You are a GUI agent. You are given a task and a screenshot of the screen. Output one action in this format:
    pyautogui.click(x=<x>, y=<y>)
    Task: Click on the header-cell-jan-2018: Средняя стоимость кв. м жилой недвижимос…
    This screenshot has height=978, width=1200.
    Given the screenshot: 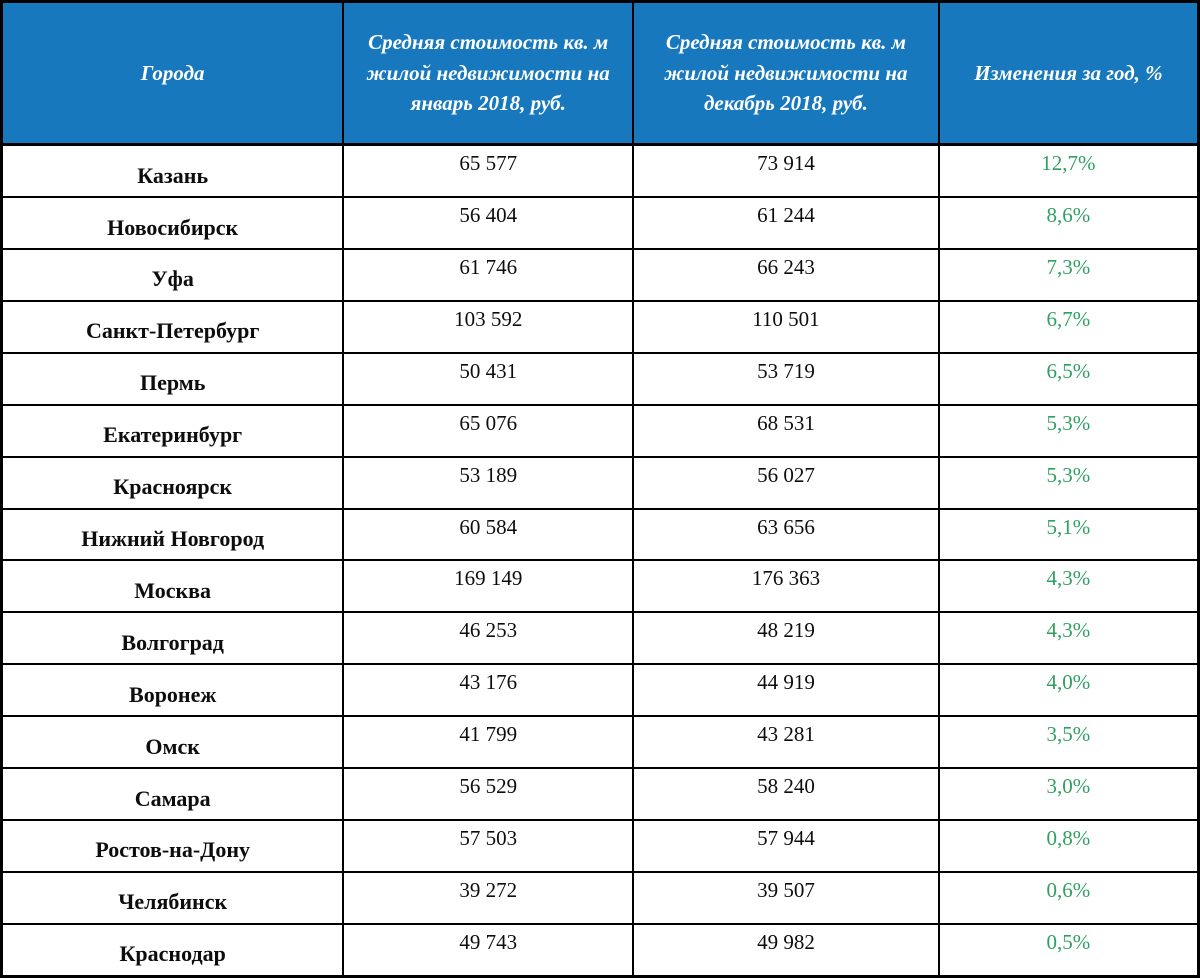 What is the action you would take?
    pyautogui.click(x=488, y=73)
    